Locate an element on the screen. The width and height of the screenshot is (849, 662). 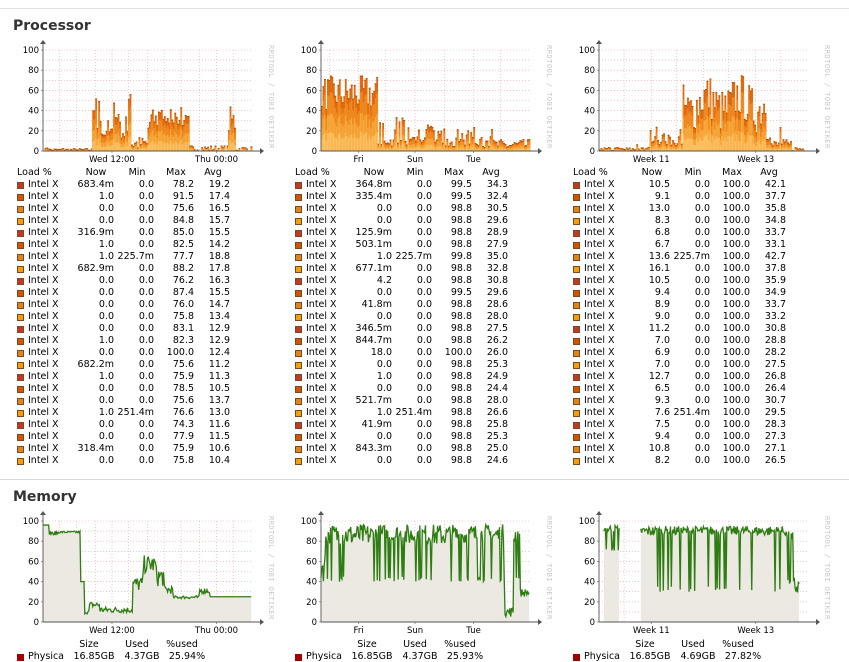
memory-legend-row: Physica 16.85GB 4.69GB 27.82% is located at coordinates (669, 656).